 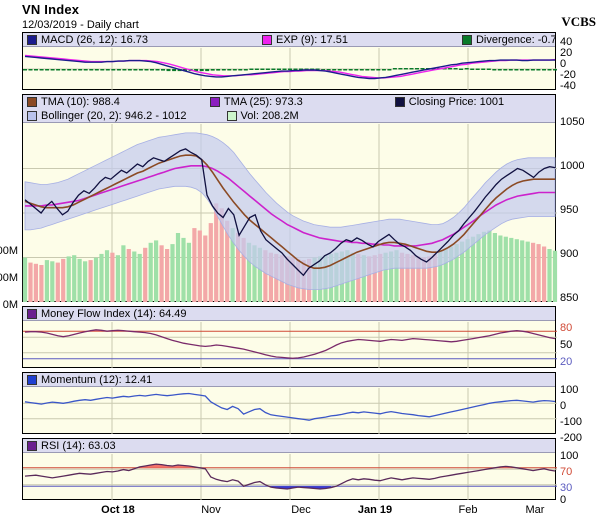 I want to click on date-axis-label: Oct 18, so click(x=118, y=510).